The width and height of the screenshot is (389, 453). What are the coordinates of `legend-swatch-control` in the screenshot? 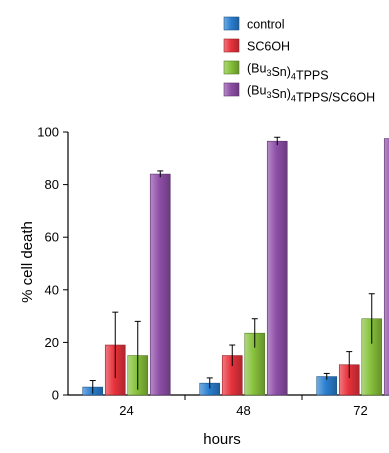 It's located at (231, 23).